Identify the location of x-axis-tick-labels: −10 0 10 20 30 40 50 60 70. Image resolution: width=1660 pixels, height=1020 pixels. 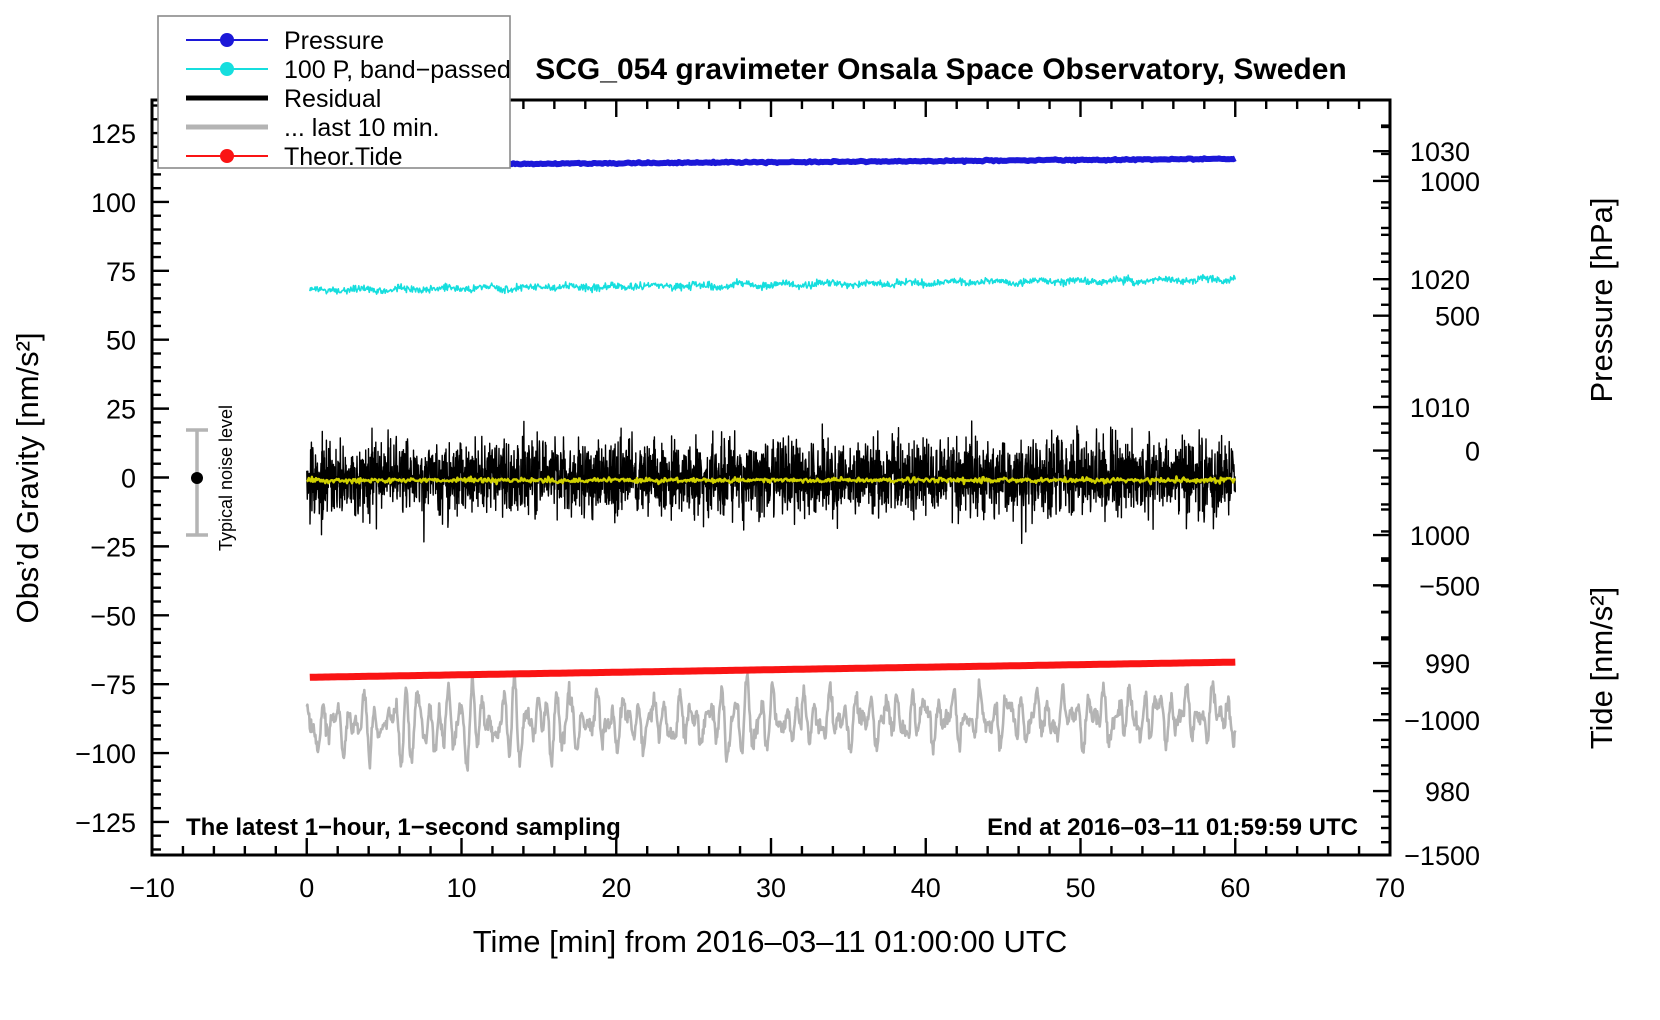
(767, 888).